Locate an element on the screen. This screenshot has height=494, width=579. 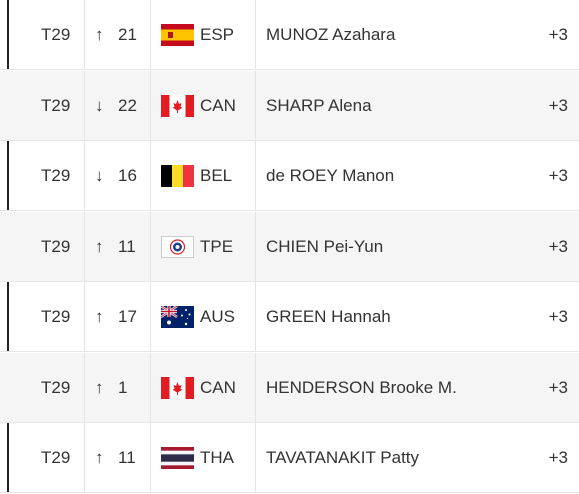
player-row: T29 ↑ 17 AUS GREEN Hannah +3 is located at coordinates (289, 317).